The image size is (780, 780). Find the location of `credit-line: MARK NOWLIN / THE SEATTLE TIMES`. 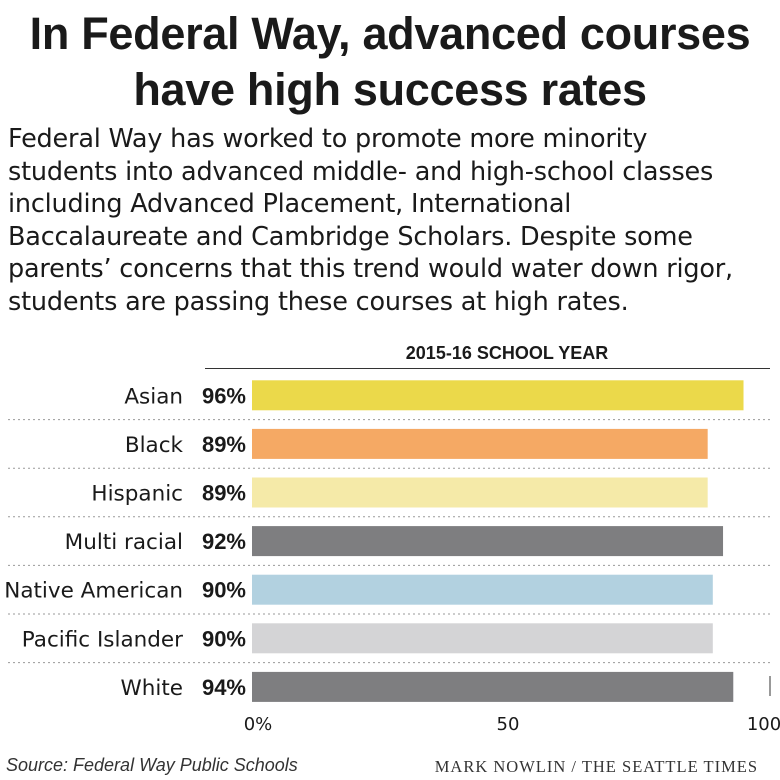

credit-line: MARK NOWLIN / THE SEATTLE TIMES is located at coordinates (596, 766).